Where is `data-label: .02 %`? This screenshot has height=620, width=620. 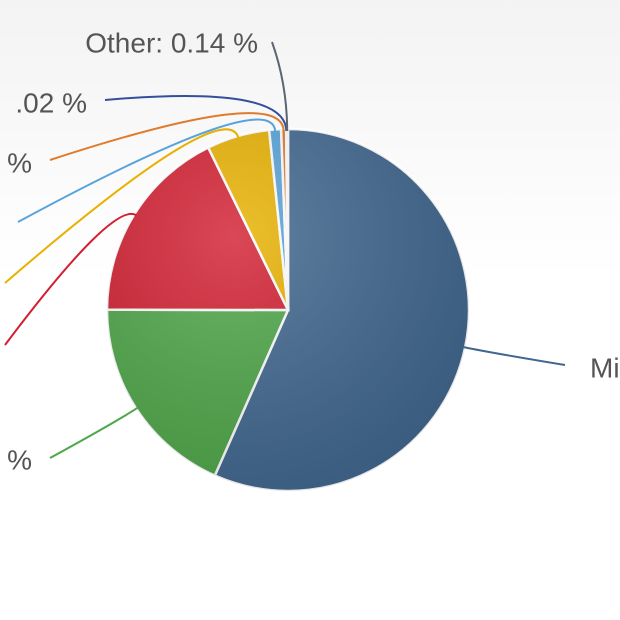 data-label: .02 % is located at coordinates (51, 102).